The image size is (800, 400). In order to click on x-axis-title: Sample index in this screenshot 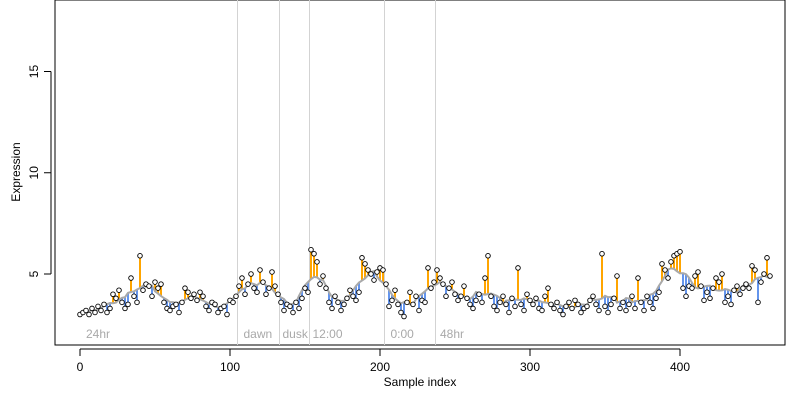, I will do `click(420, 382)`.